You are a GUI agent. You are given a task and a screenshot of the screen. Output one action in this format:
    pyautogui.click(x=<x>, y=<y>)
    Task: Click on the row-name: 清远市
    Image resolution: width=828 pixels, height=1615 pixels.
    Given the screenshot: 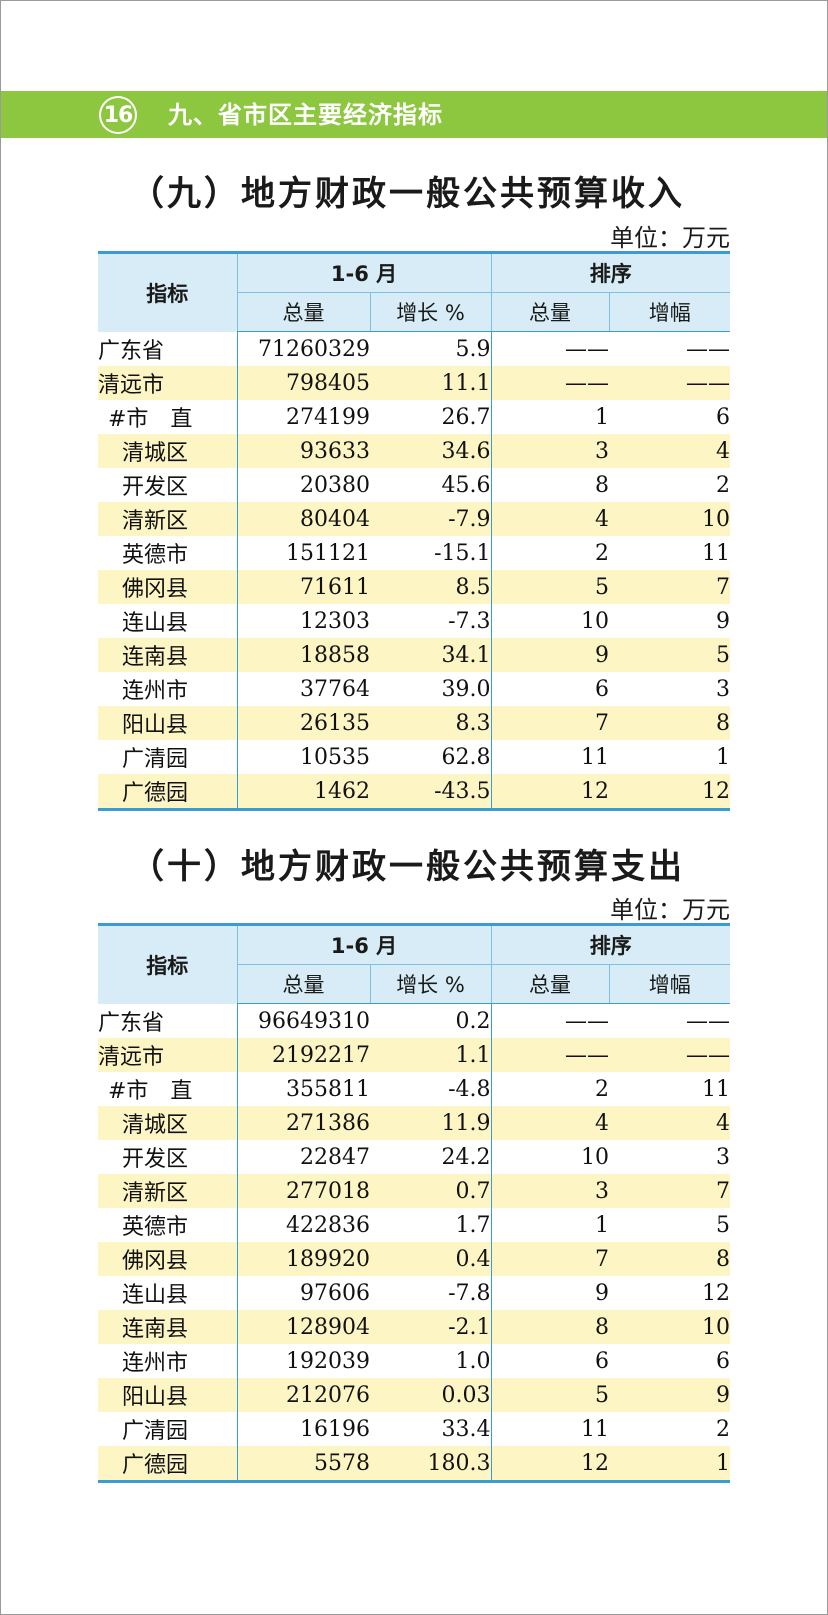 What is the action you would take?
    pyautogui.click(x=168, y=383)
    